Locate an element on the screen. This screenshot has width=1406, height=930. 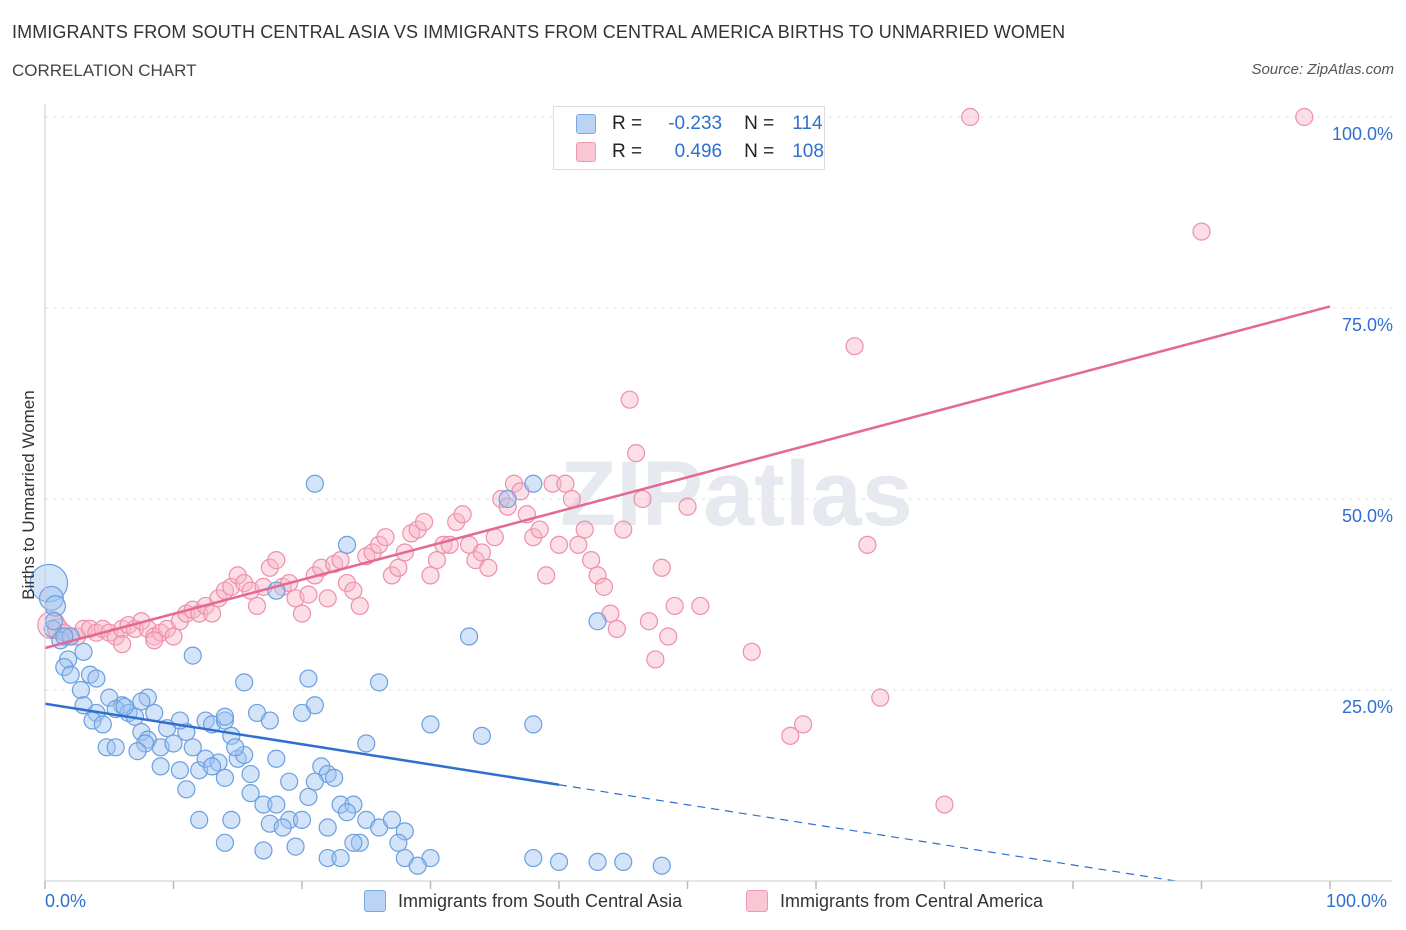
legend-n-label: N = is located at coordinates (759, 123).